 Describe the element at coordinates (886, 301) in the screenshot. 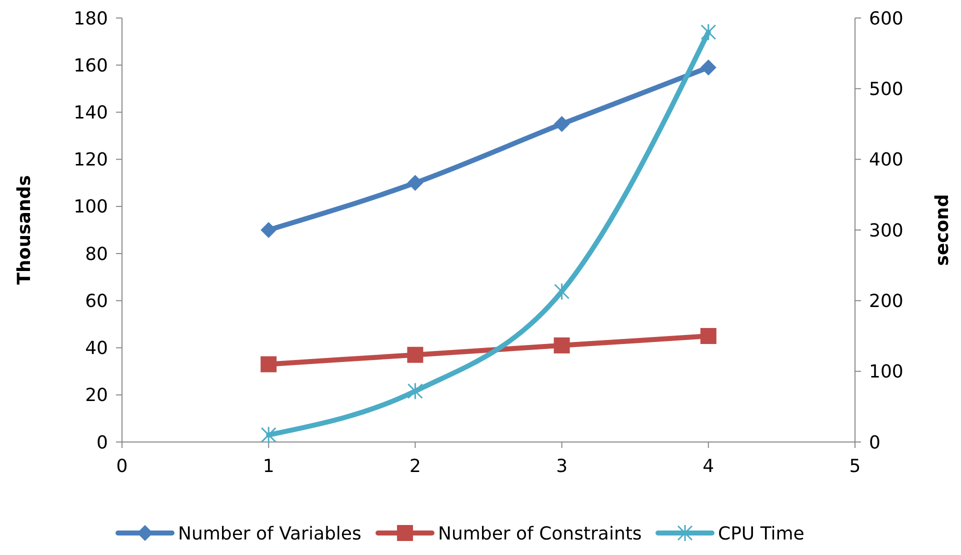

I see `y2-tick-label: 200` at that location.